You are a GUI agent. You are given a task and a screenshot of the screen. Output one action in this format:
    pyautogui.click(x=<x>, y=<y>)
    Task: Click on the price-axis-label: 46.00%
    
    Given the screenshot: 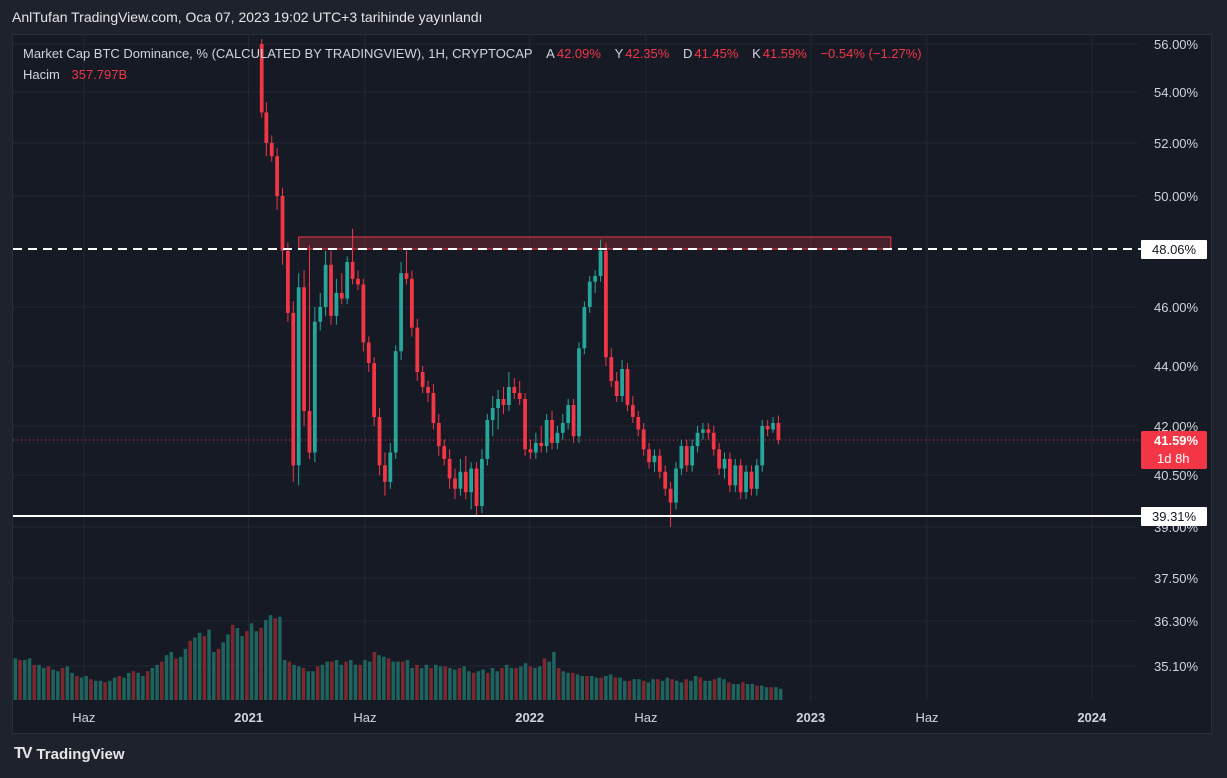 What is the action you would take?
    pyautogui.click(x=1176, y=307)
    